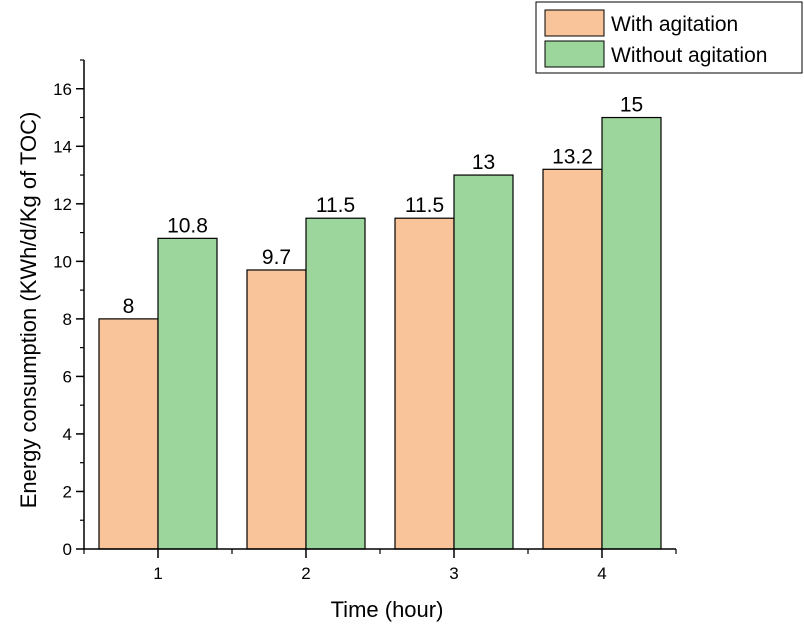 The height and width of the screenshot is (630, 804). I want to click on data-label-without-agitation-4: 15, so click(631, 105).